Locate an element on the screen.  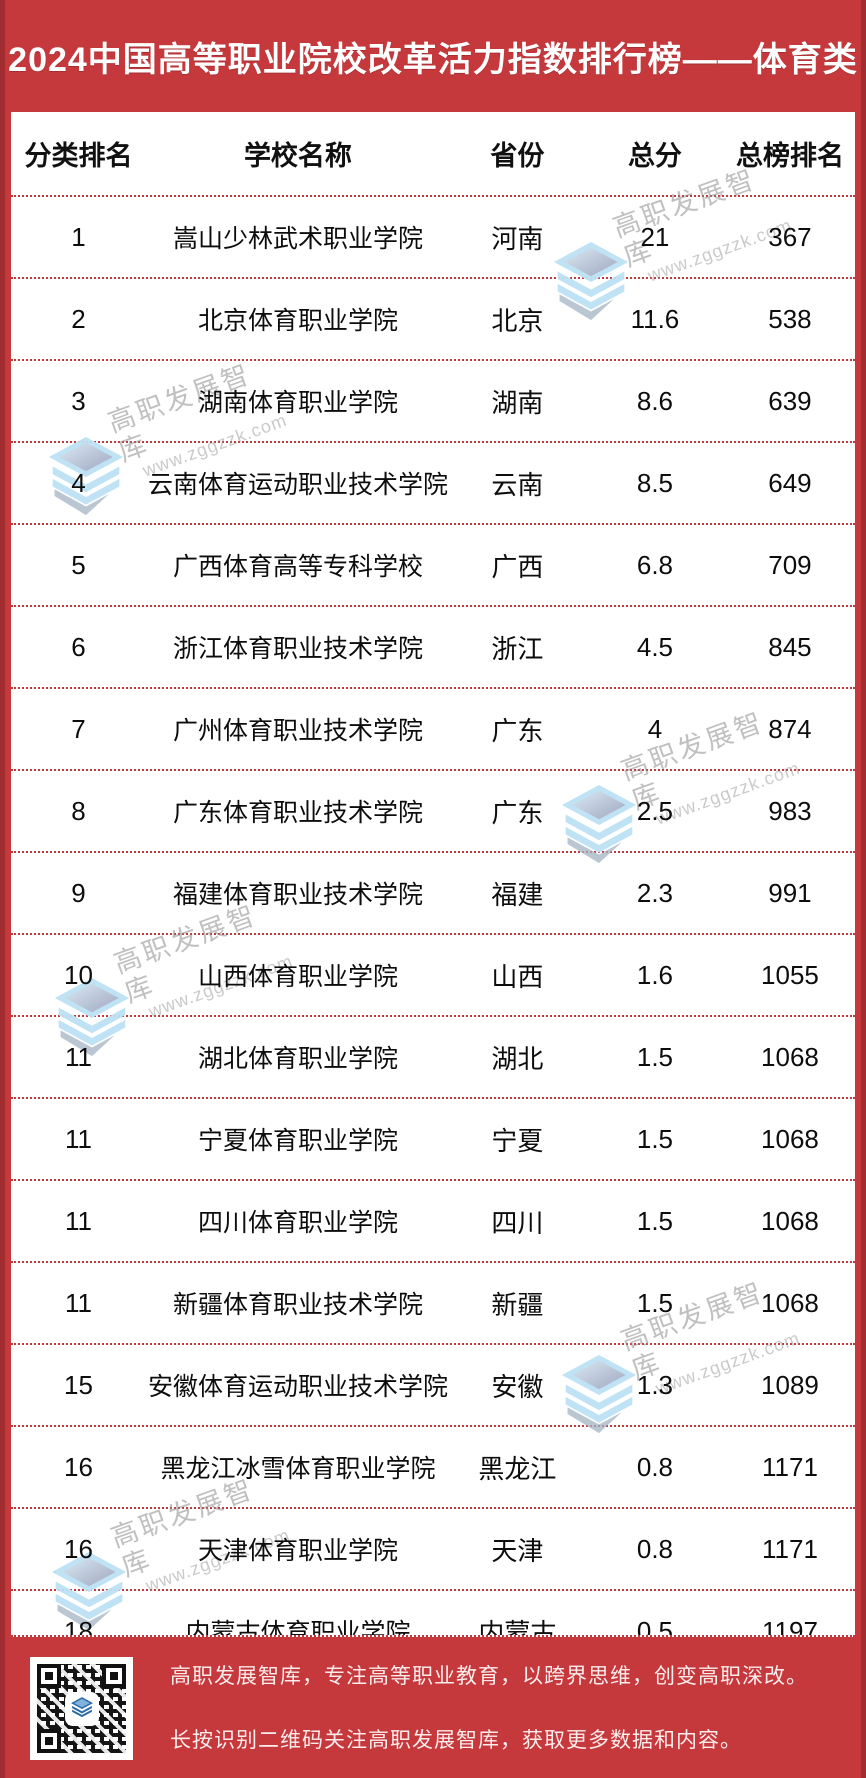
cell-overall-rank: 709 is located at coordinates (790, 564).